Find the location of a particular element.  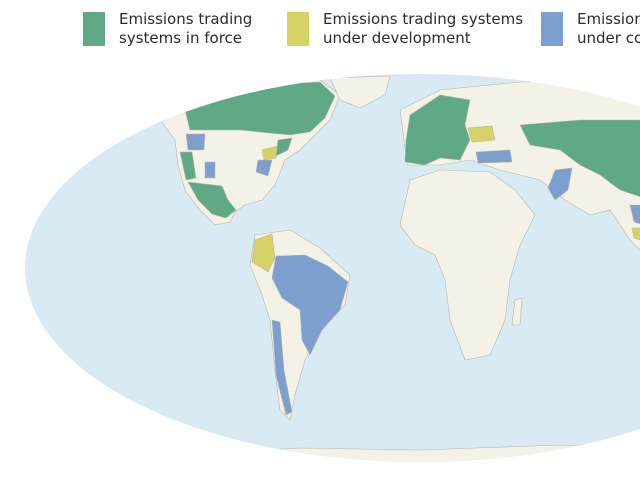

canada is located at coordinates (260, 108).